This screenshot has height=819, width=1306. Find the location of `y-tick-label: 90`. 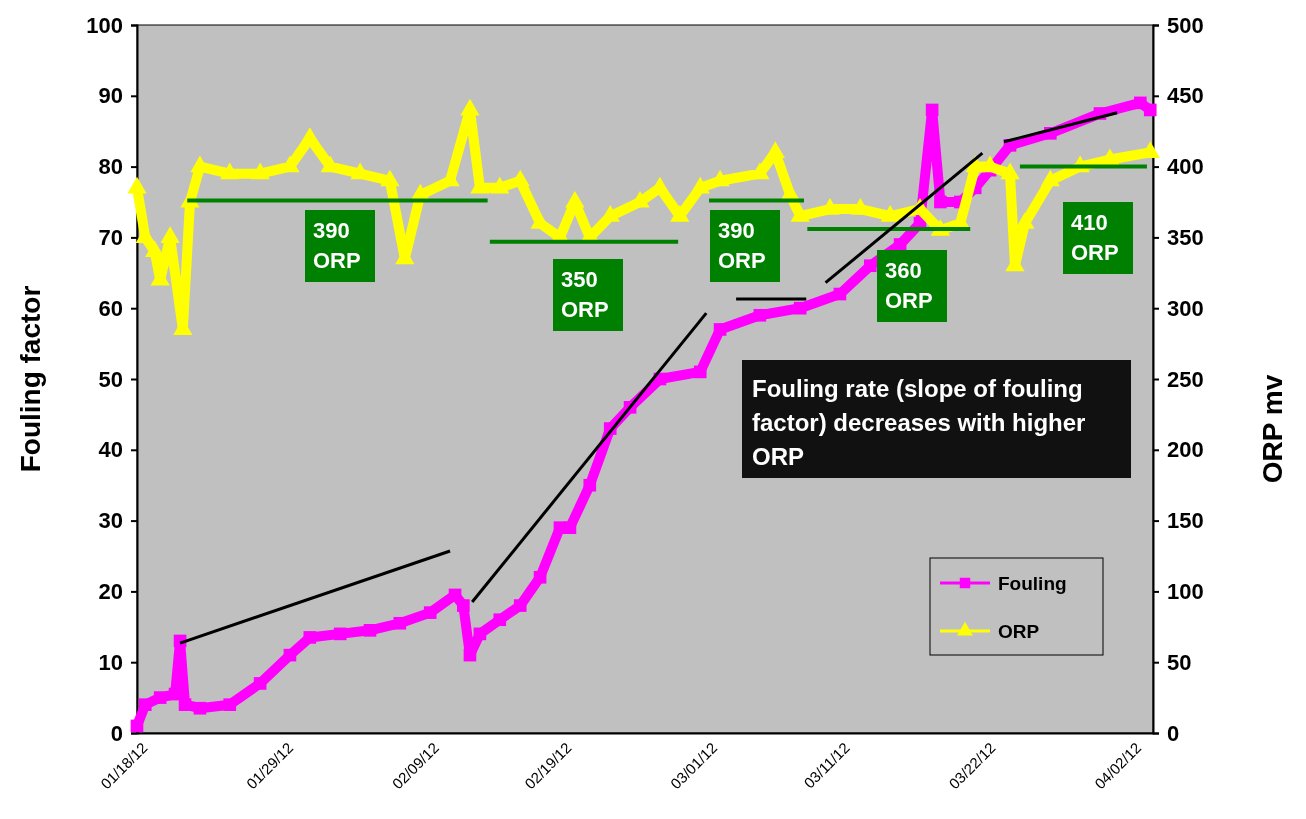

y-tick-label: 90 is located at coordinates (110, 96).